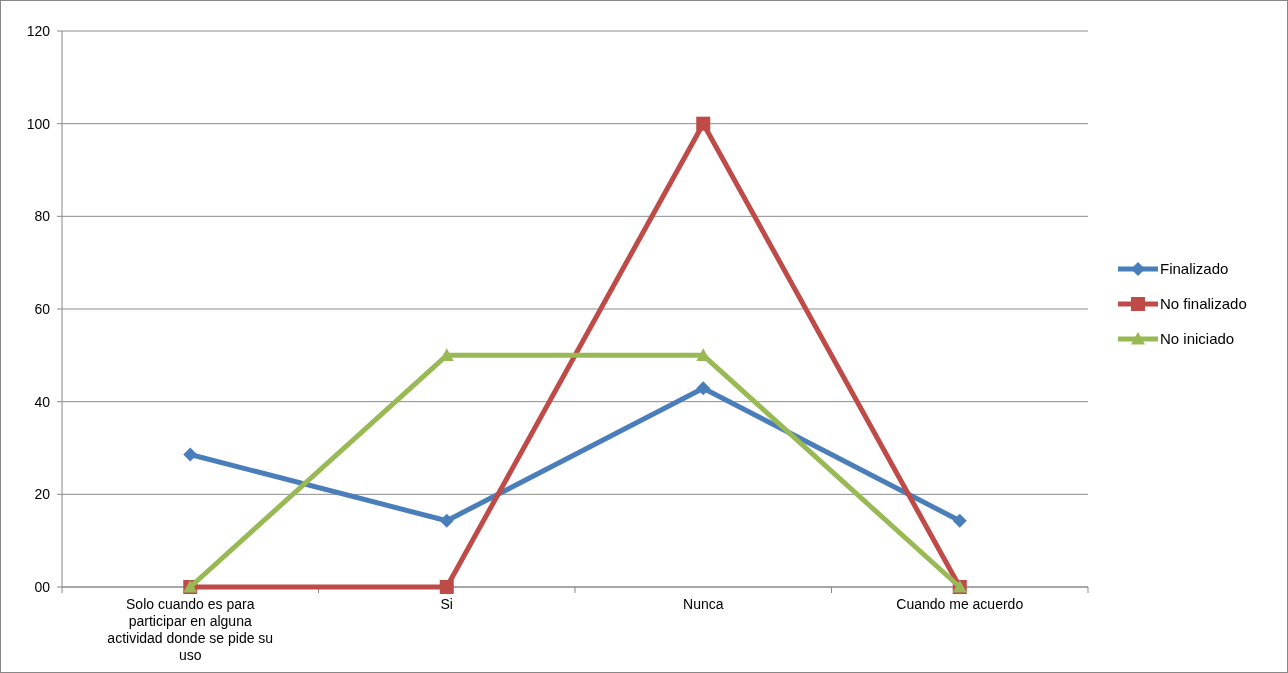 This screenshot has width=1288, height=673. Describe the element at coordinates (38, 123) in the screenshot. I see `y-tick-label: 100` at that location.